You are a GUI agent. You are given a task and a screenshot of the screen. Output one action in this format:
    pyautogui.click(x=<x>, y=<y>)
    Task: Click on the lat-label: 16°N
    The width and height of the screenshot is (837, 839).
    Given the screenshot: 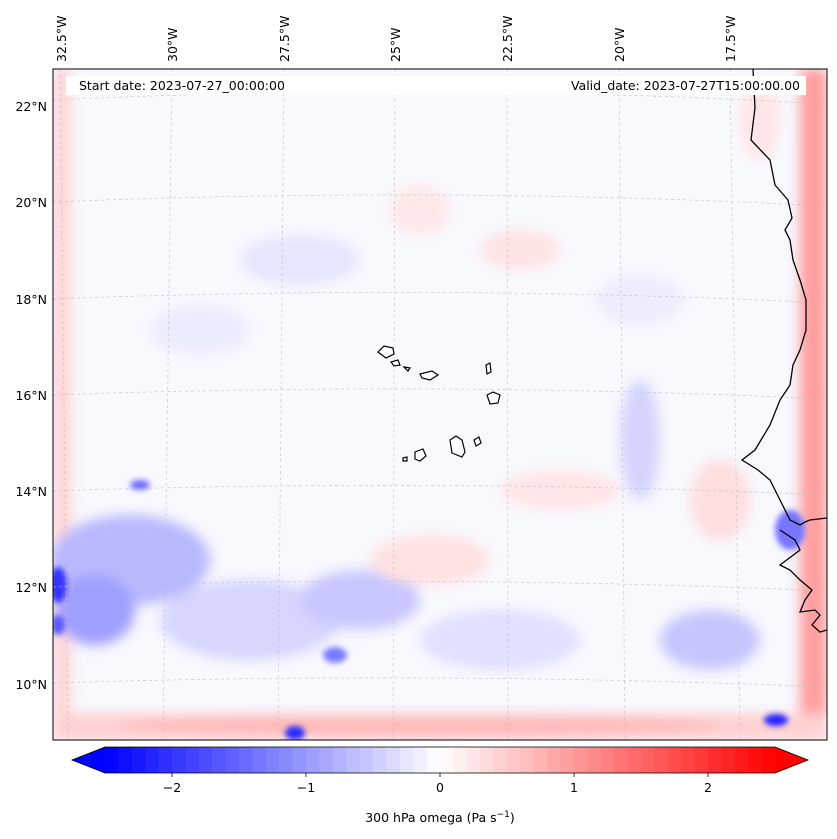 What is the action you would take?
    pyautogui.click(x=31, y=395)
    